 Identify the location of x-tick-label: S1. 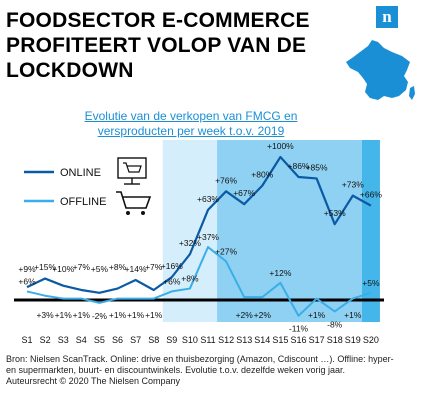
(26, 340).